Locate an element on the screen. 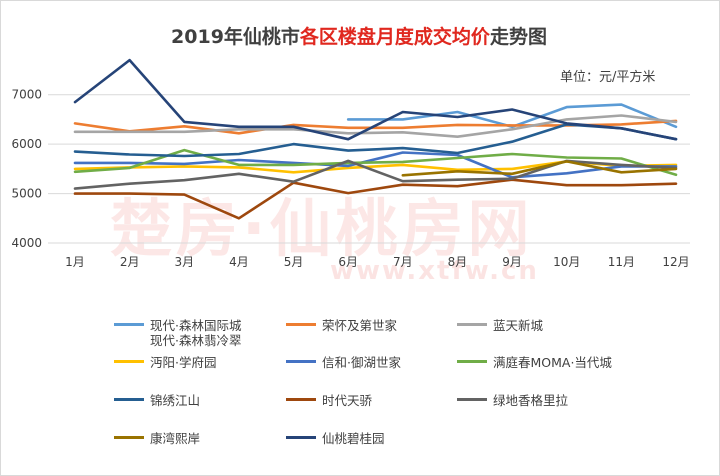  x-tick-label: 4月 is located at coordinates (239, 262).